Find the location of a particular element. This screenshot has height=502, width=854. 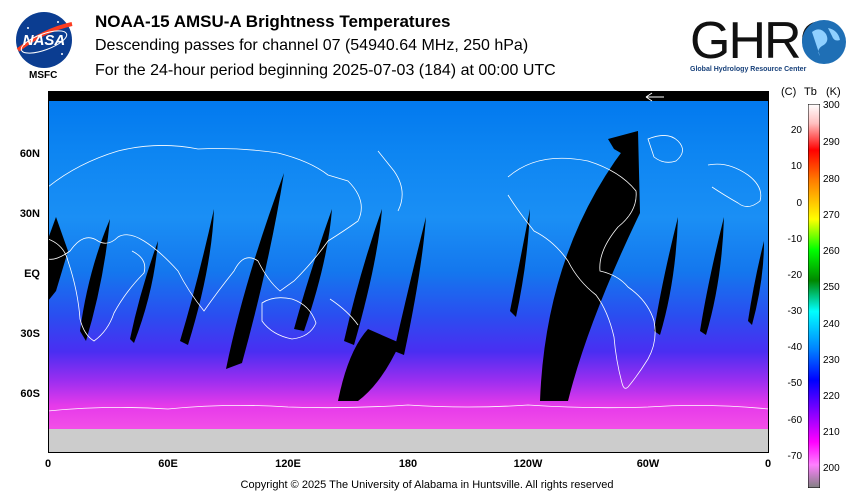

msfc-label: MSFC is located at coordinates (43, 75).